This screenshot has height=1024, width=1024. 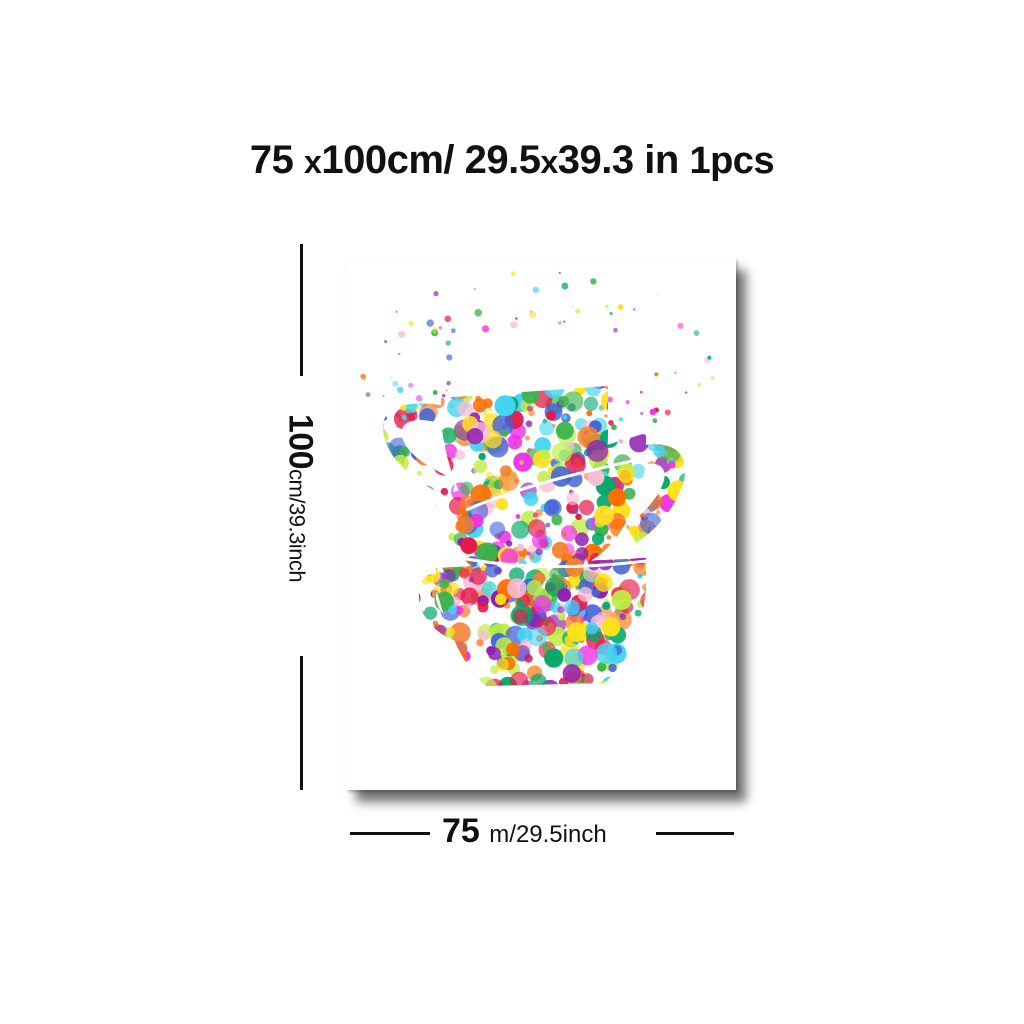 What do you see at coordinates (297, 526) in the screenshot?
I see `height-label-rest: cm/39.3inch` at bounding box center [297, 526].